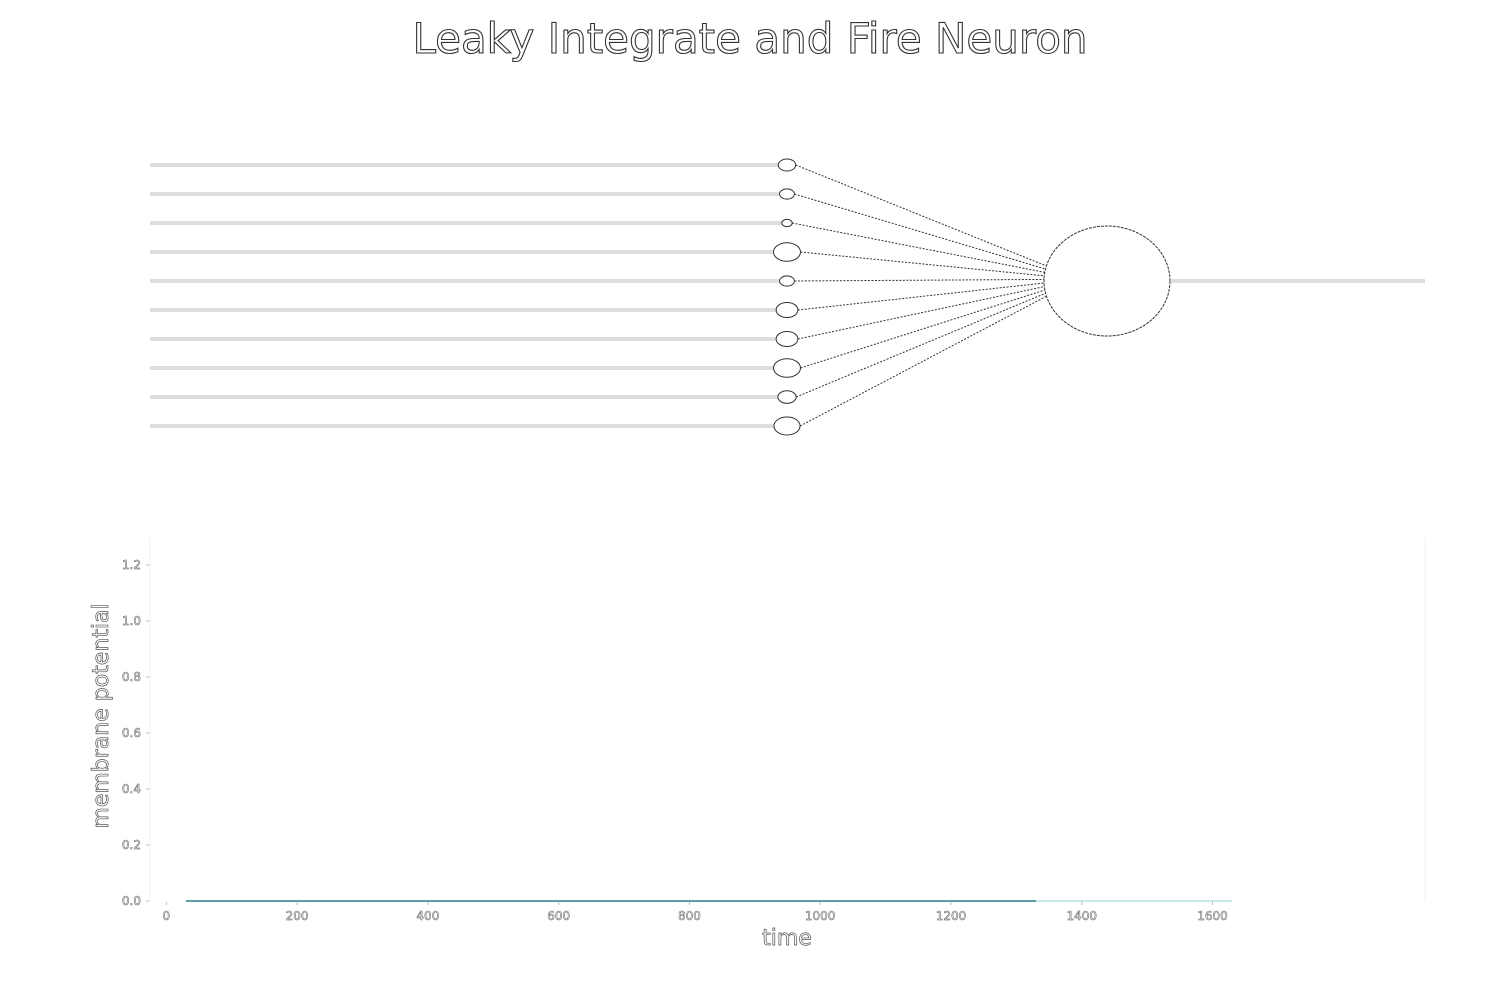 The image size is (1500, 1000). What do you see at coordinates (131, 733) in the screenshot?
I see `y-tick-label: 0.6` at bounding box center [131, 733].